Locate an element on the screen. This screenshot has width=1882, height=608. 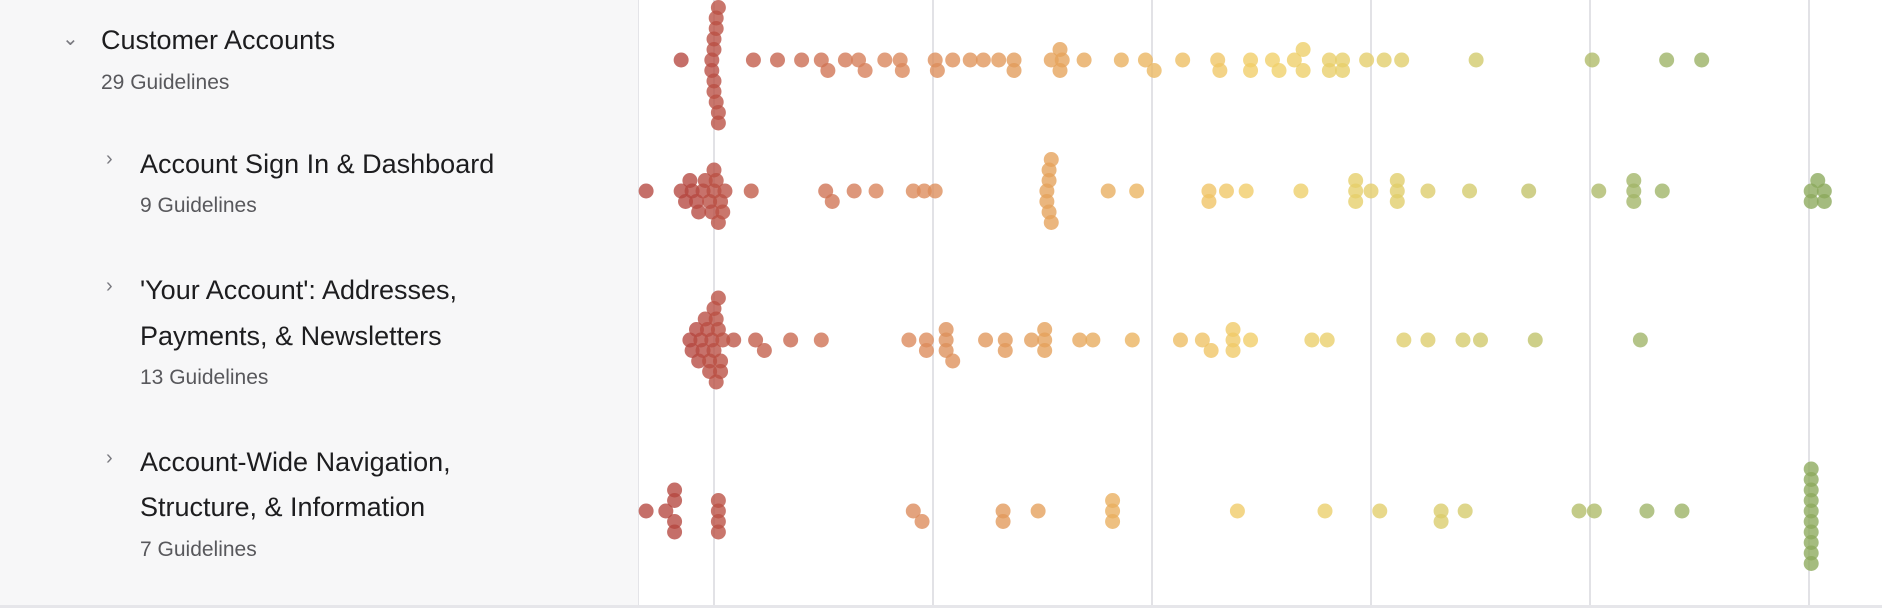
group-title-your-account-line2: Payments, & Newsletters is located at coordinates (291, 336).